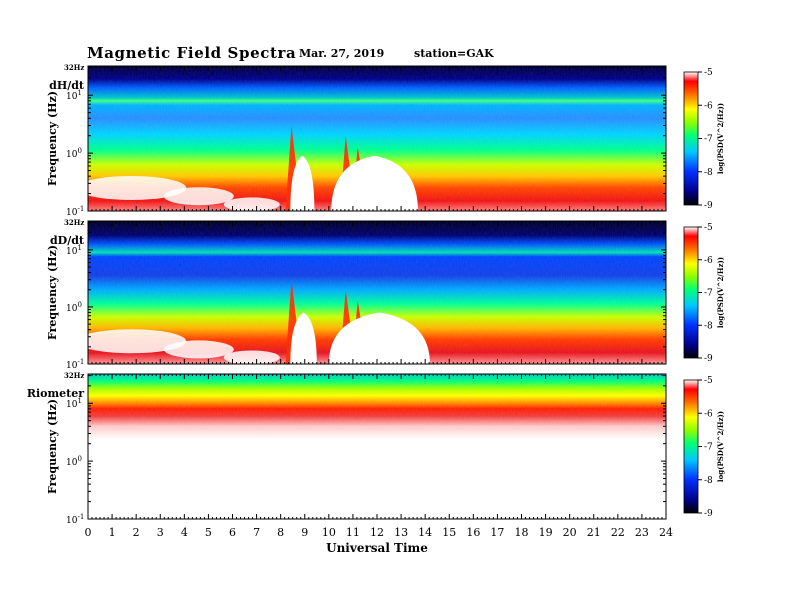  Describe the element at coordinates (377, 407) in the screenshot. I see `texture-noise` at that location.